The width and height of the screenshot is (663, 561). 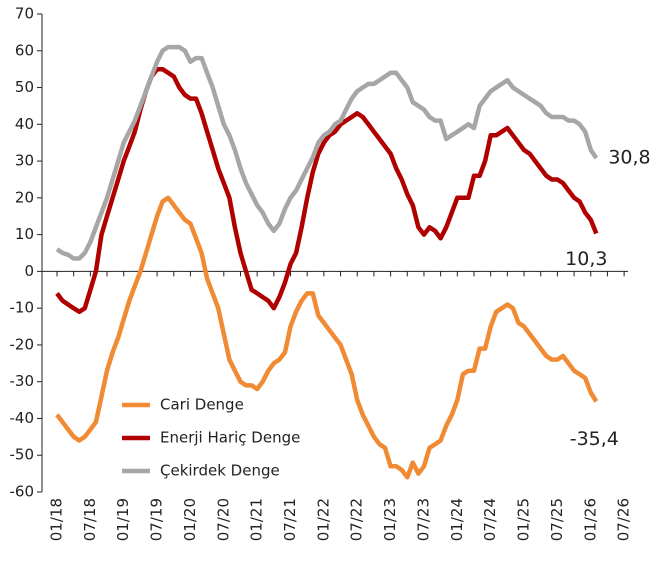 I want to click on y-tick-label: 70, so click(x=24, y=14).